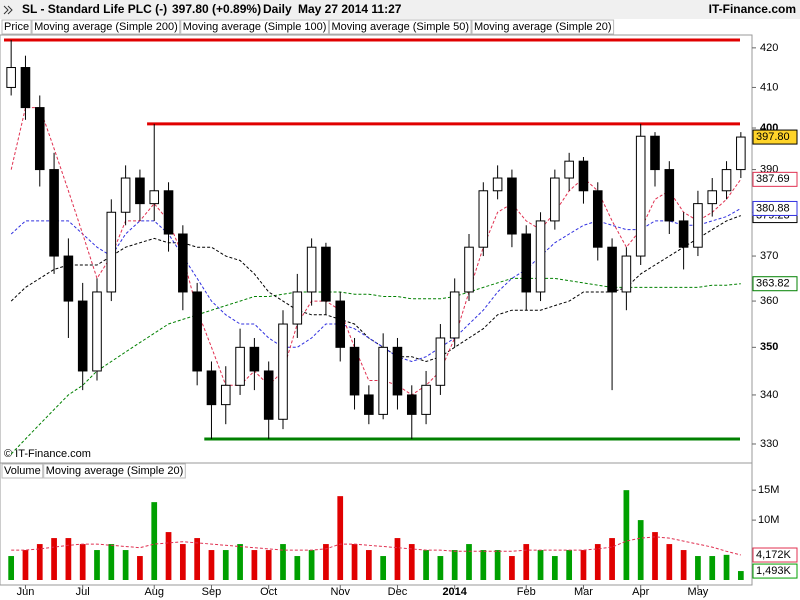 This screenshot has width=800, height=600. What do you see at coordinates (698, 592) in the screenshot?
I see `x-tick-label: May` at bounding box center [698, 592].